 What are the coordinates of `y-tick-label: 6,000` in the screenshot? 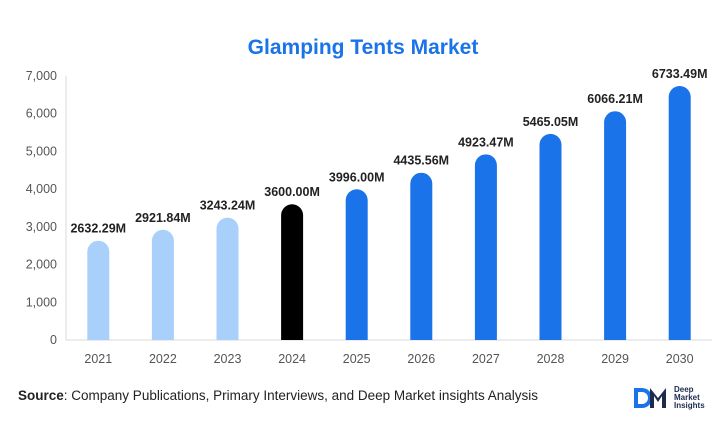 It's located at (41, 114).